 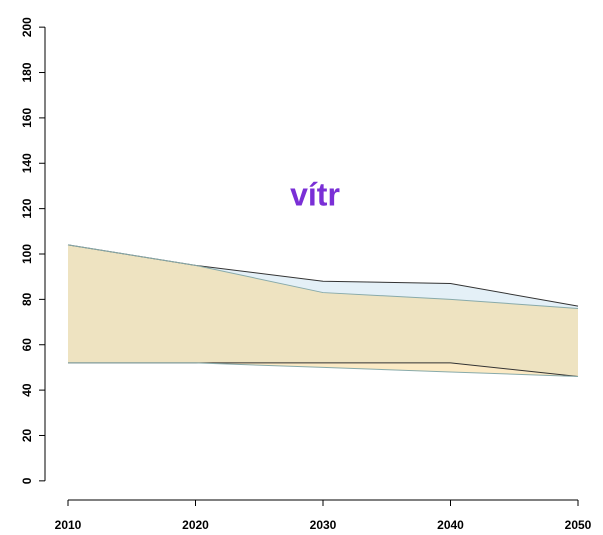 What do you see at coordinates (578, 525) in the screenshot?
I see `x-tick-label: 2050` at bounding box center [578, 525].